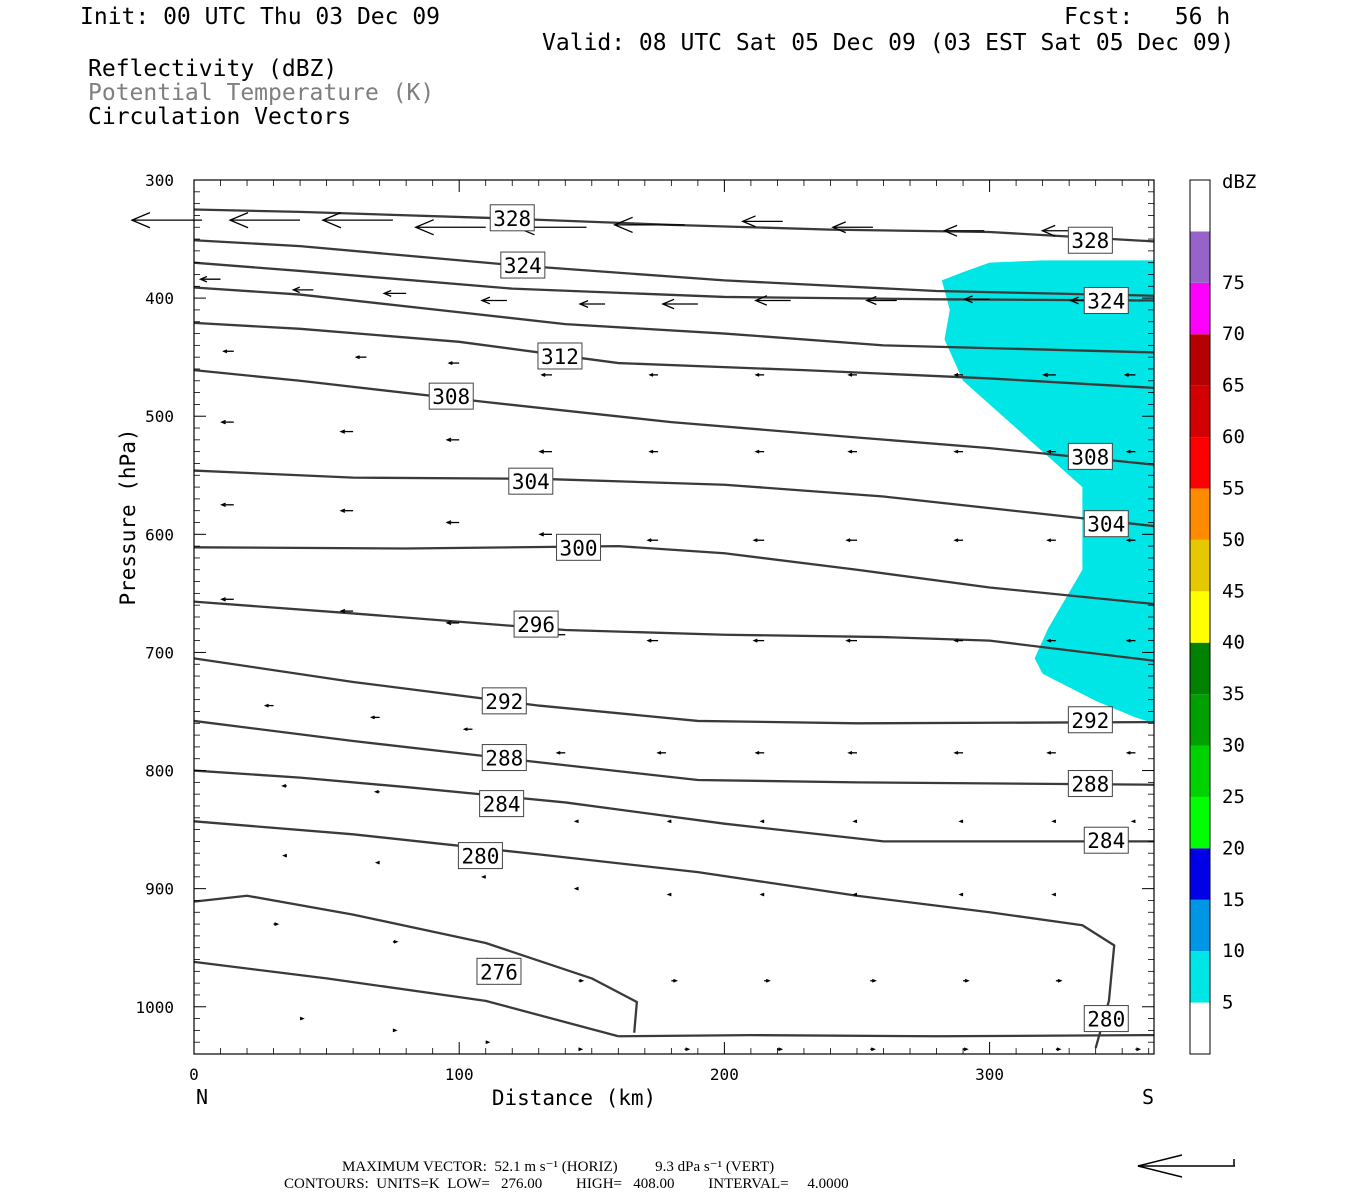  What do you see at coordinates (1233, 694) in the screenshot?
I see `colorbar-label: 35` at bounding box center [1233, 694].